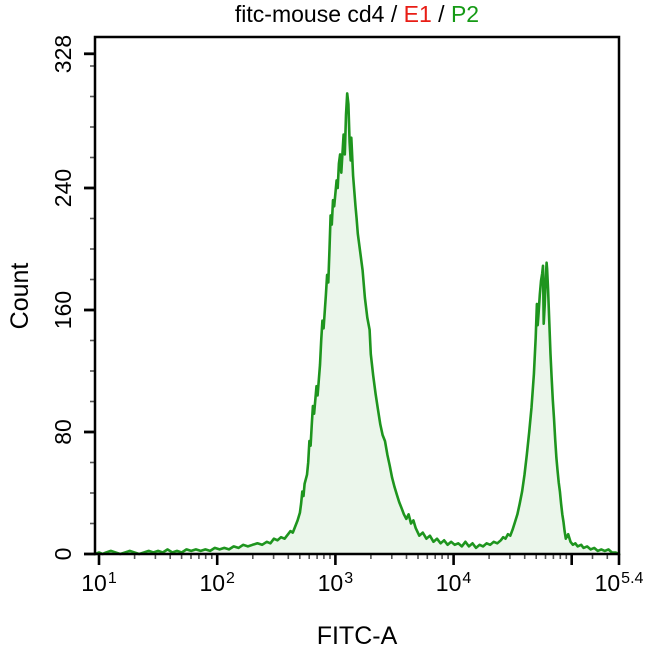 This screenshot has width=650, height=650. I want to click on title-part: fitc-mouse cd4 /, so click(319, 14).